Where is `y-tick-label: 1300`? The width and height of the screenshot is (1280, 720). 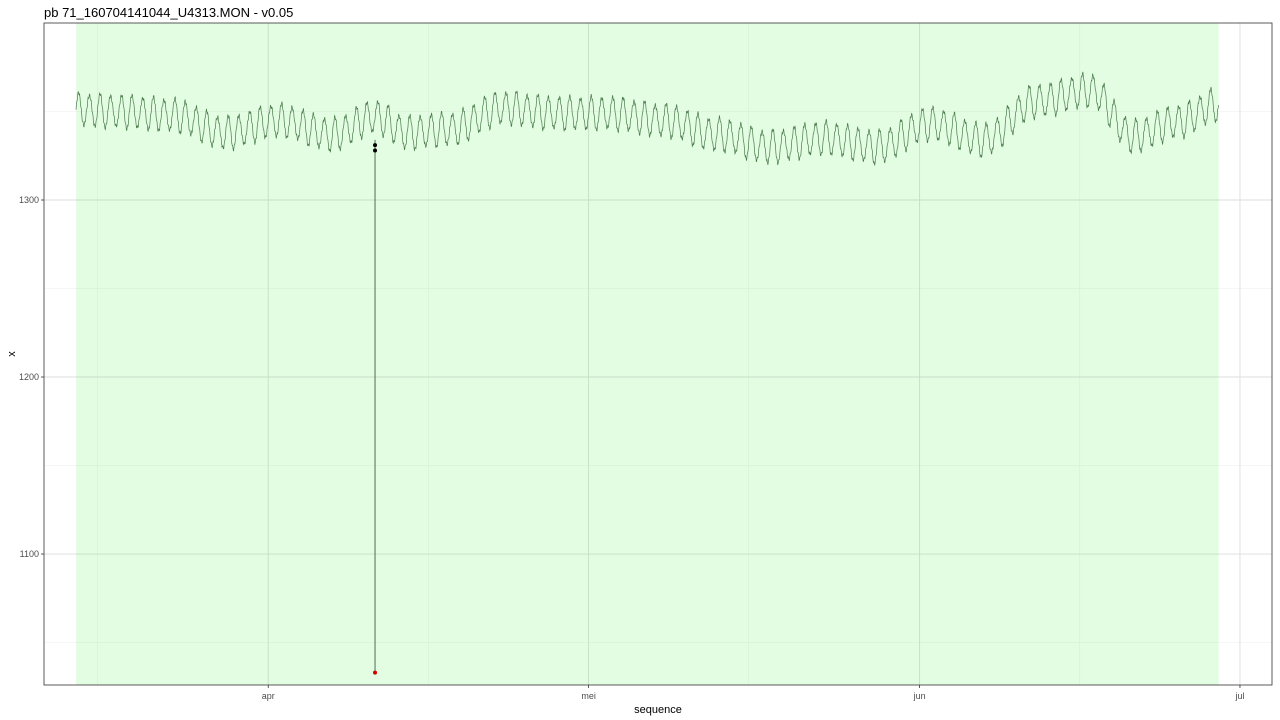 y-tick-label: 1300 is located at coordinates (29, 200).